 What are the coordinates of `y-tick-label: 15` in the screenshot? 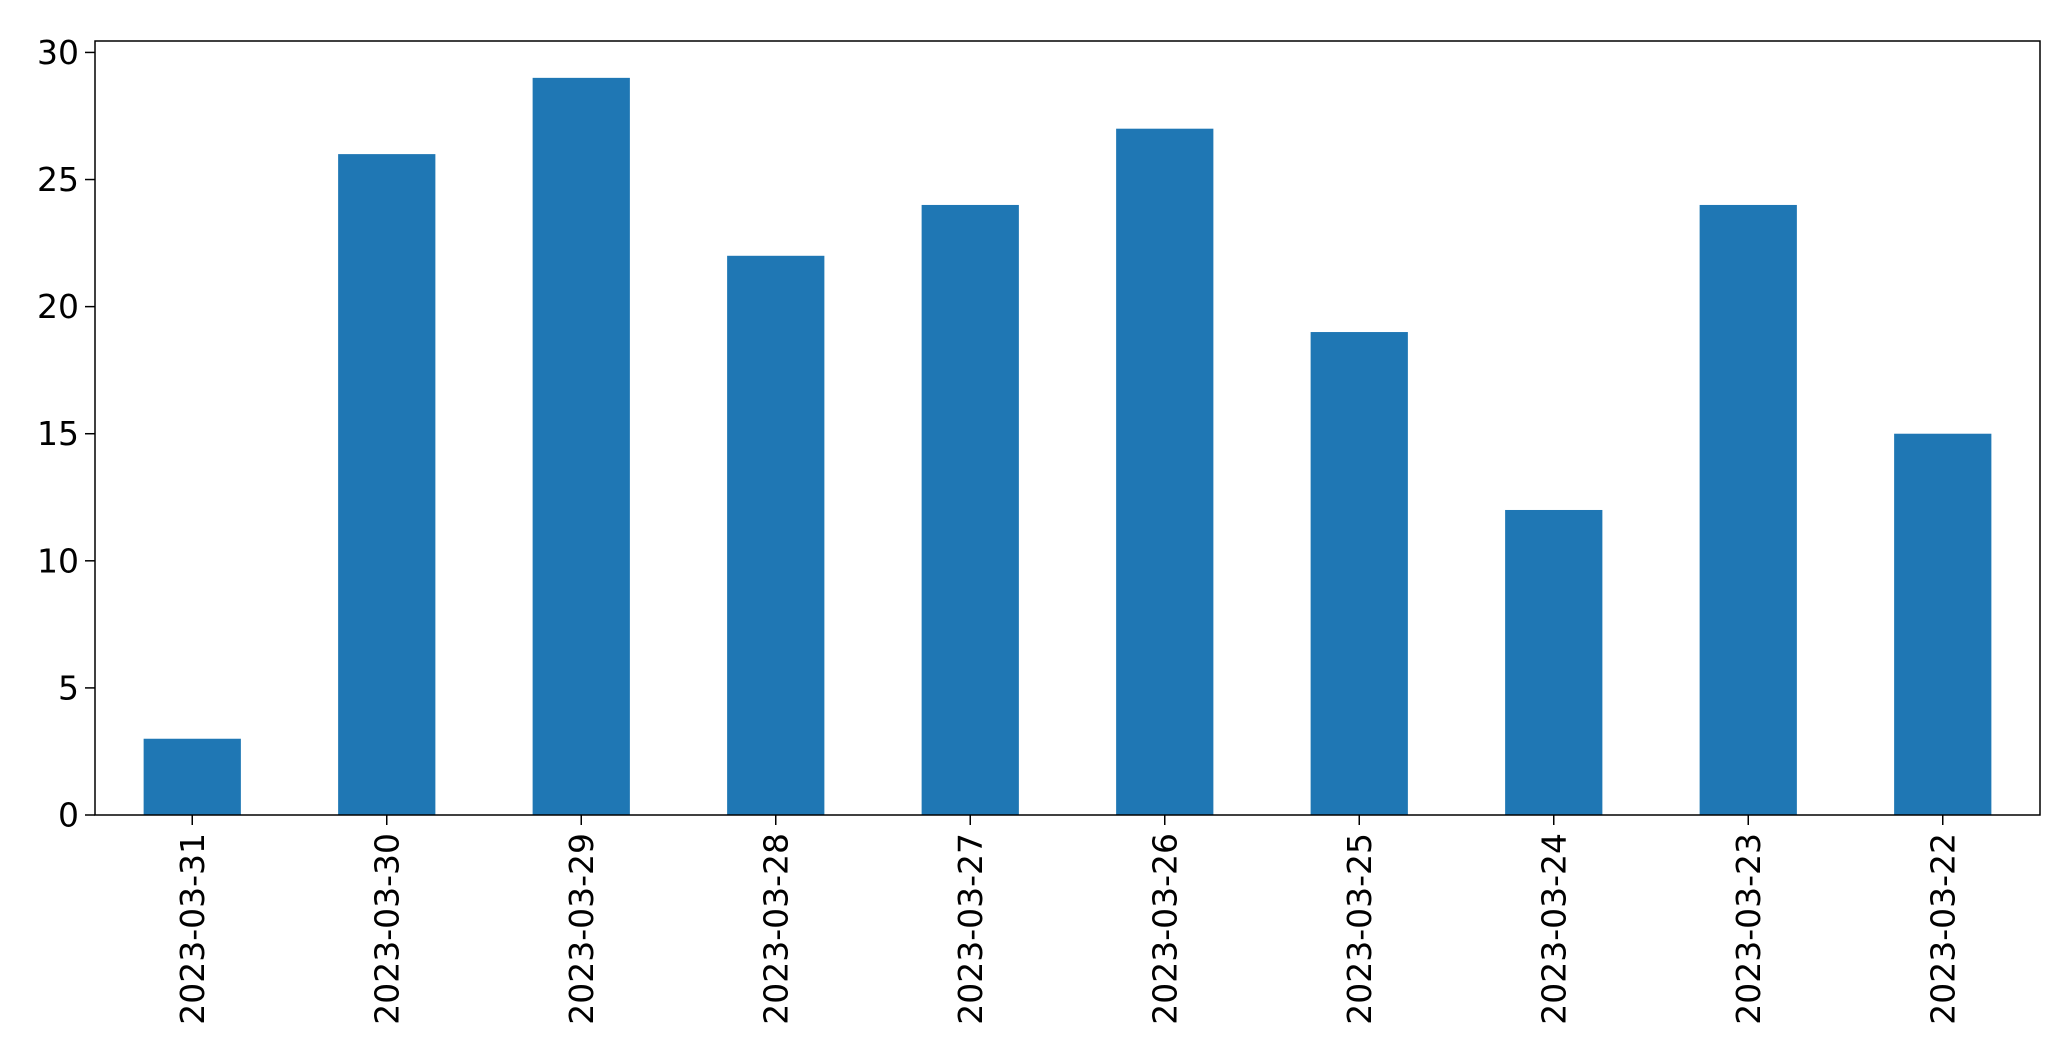 It's located at (58, 433).